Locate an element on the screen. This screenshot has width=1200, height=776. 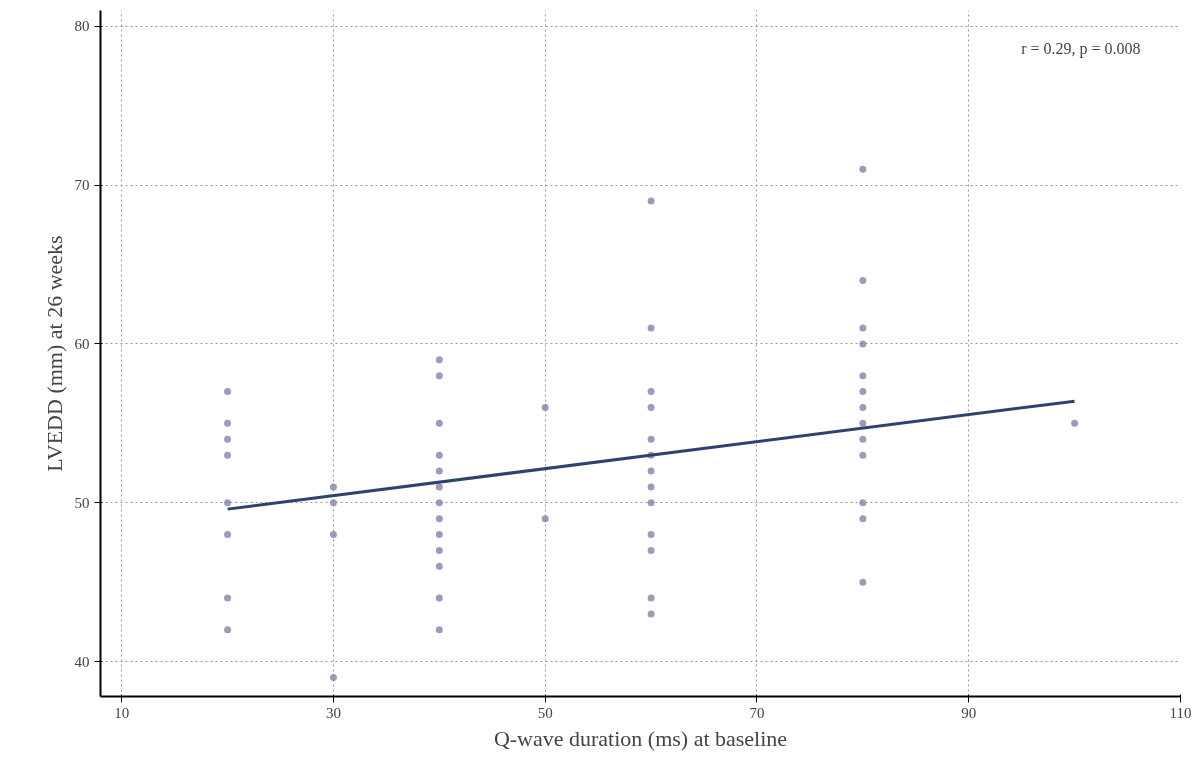
x-tick-label: 30 is located at coordinates (333, 712).